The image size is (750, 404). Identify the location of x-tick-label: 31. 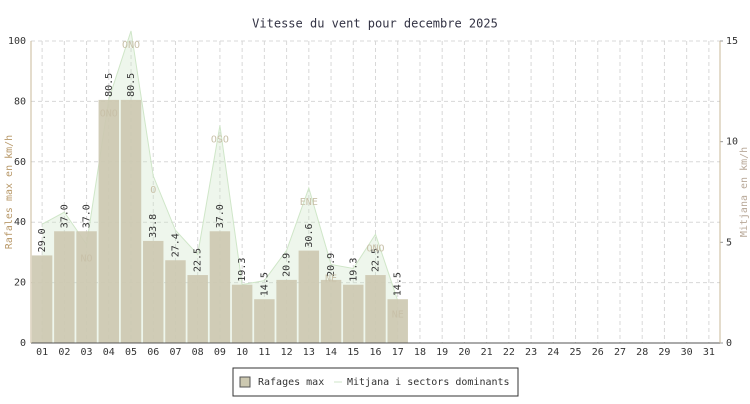
(709, 352).